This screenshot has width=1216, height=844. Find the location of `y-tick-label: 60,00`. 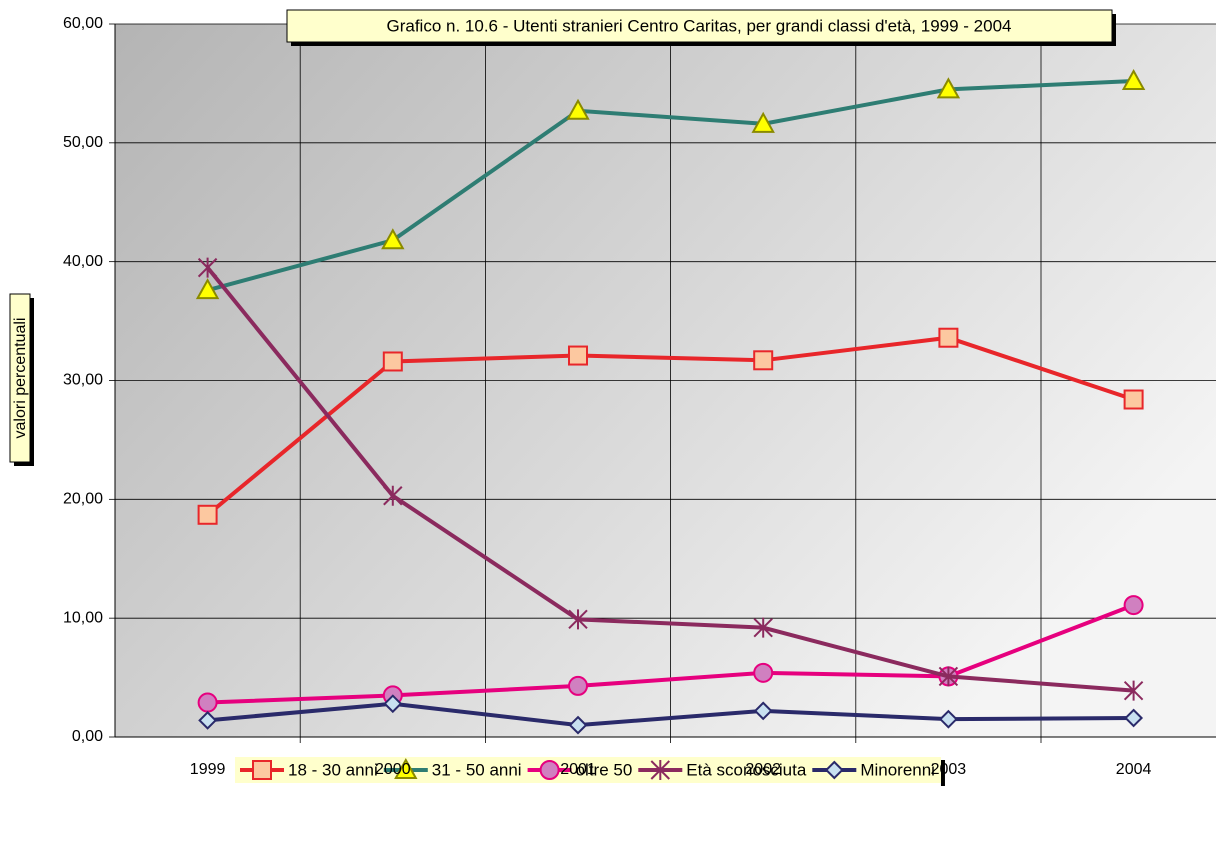

y-tick-label: 60,00 is located at coordinates (83, 23).